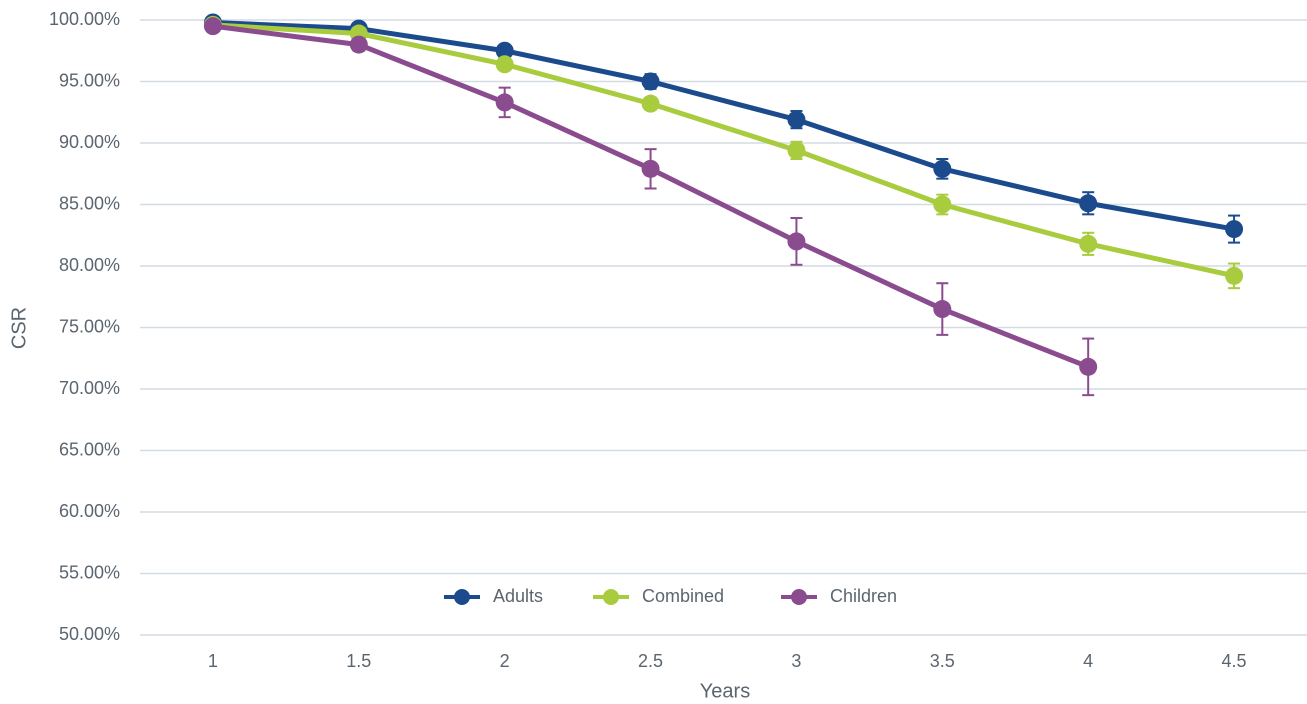 The height and width of the screenshot is (704, 1307). Describe the element at coordinates (89, 326) in the screenshot. I see `y-tick-label: 75.00%` at that location.